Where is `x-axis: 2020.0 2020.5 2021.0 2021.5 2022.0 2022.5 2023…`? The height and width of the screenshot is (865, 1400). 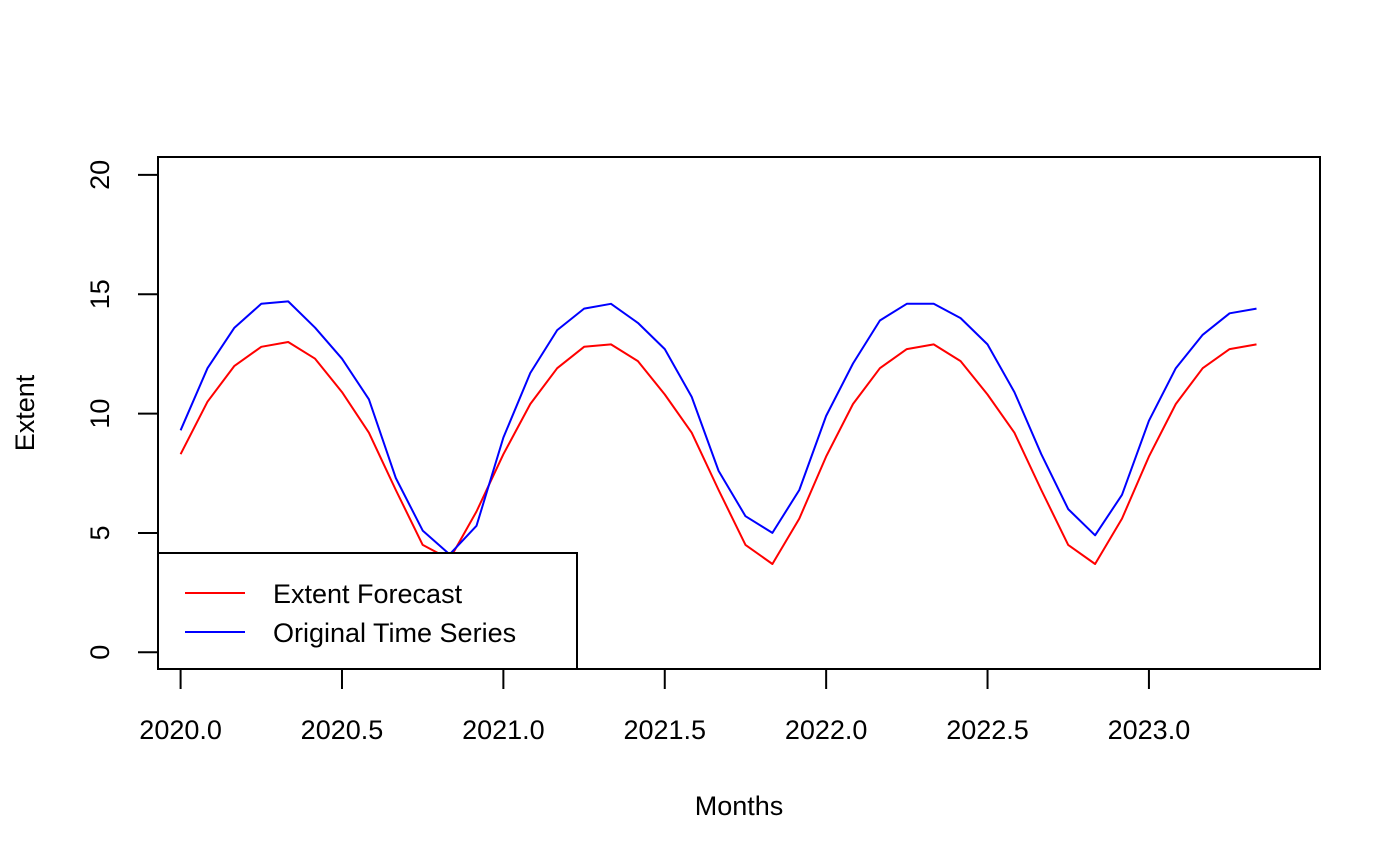 x-axis: 2020.0 2020.5 2021.0 2021.5 2022.0 2022.5 2023… is located at coordinates (665, 706).